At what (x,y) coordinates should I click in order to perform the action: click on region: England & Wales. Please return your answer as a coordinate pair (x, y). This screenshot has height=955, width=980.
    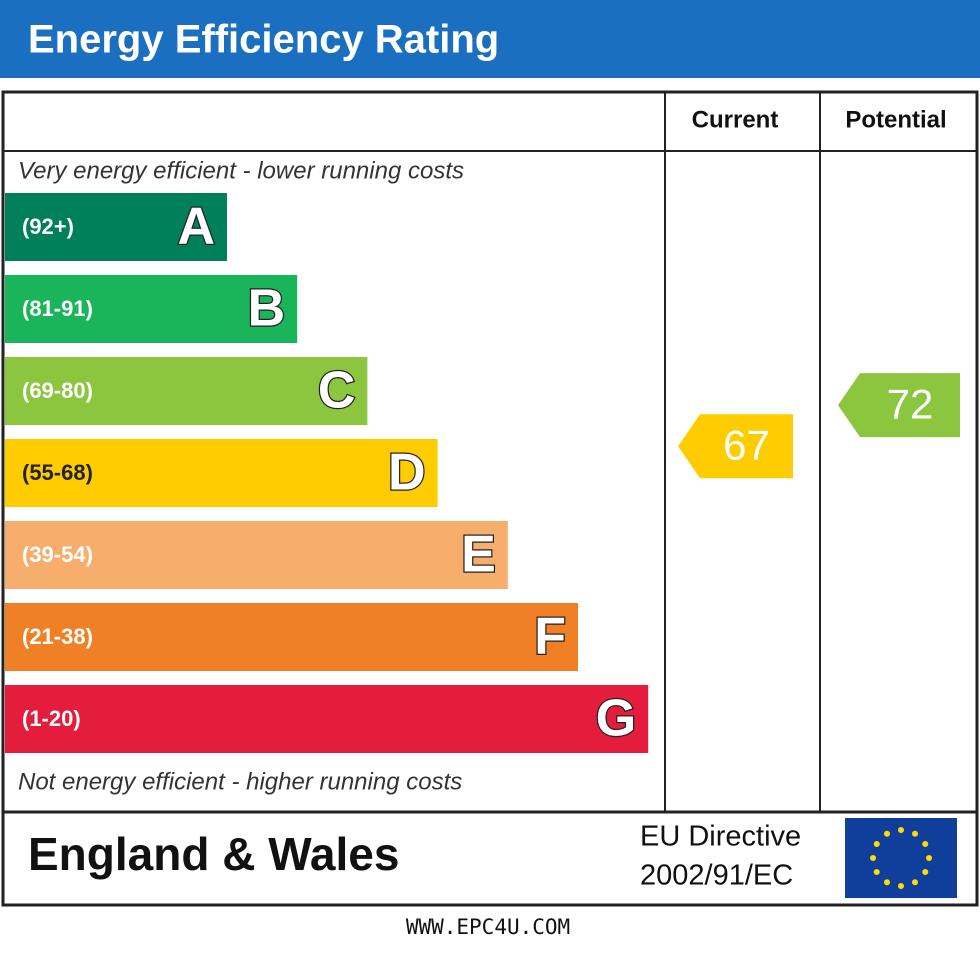
    Looking at the image, I should click on (213, 854).